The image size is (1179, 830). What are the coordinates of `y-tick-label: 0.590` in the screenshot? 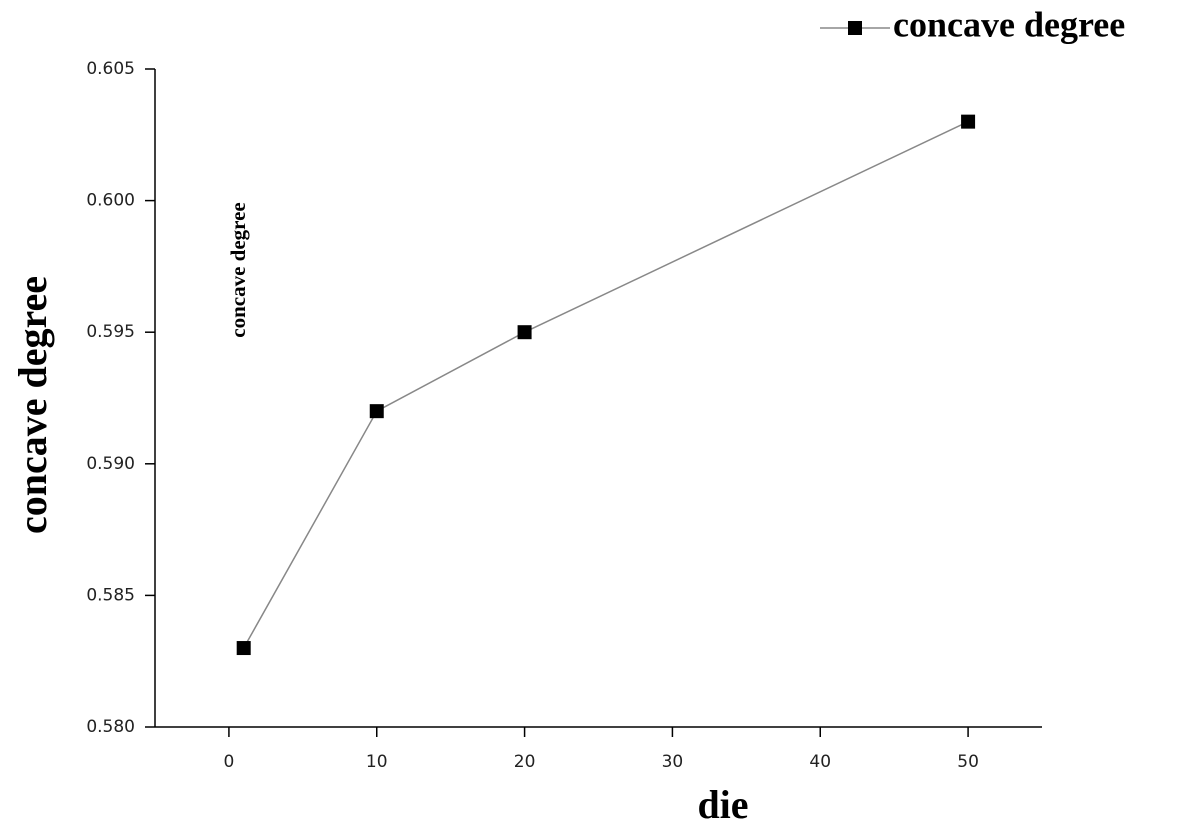 It's located at (110, 464).